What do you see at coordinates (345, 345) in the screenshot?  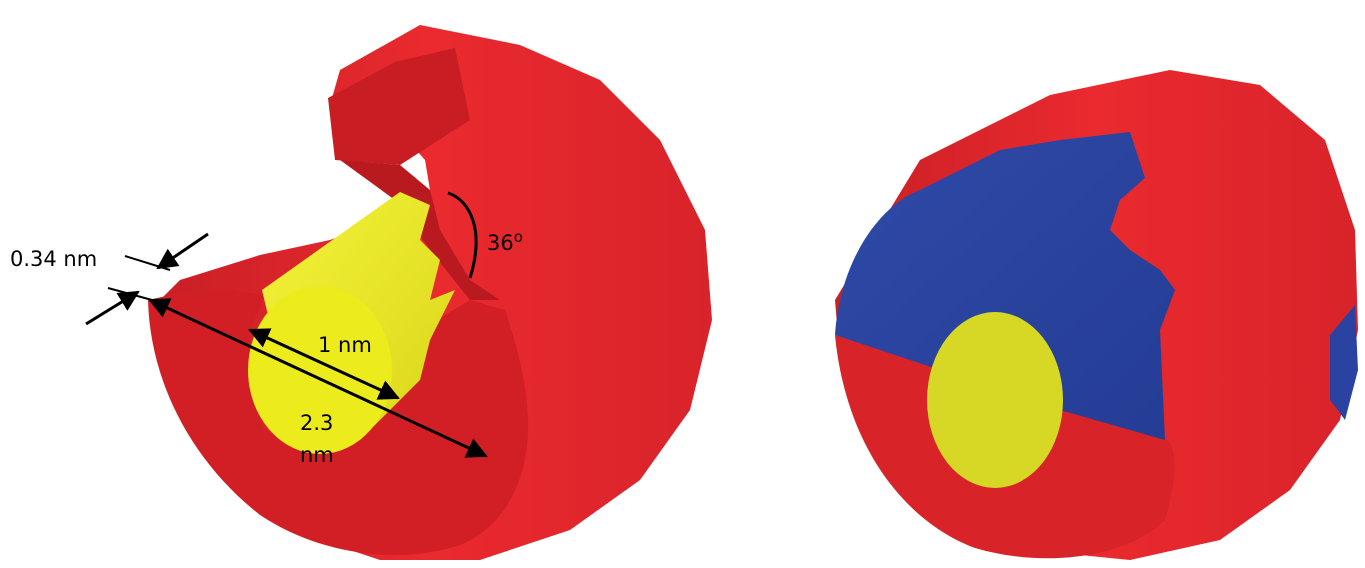 I see `inner-diameter-label: 1 nm` at bounding box center [345, 345].